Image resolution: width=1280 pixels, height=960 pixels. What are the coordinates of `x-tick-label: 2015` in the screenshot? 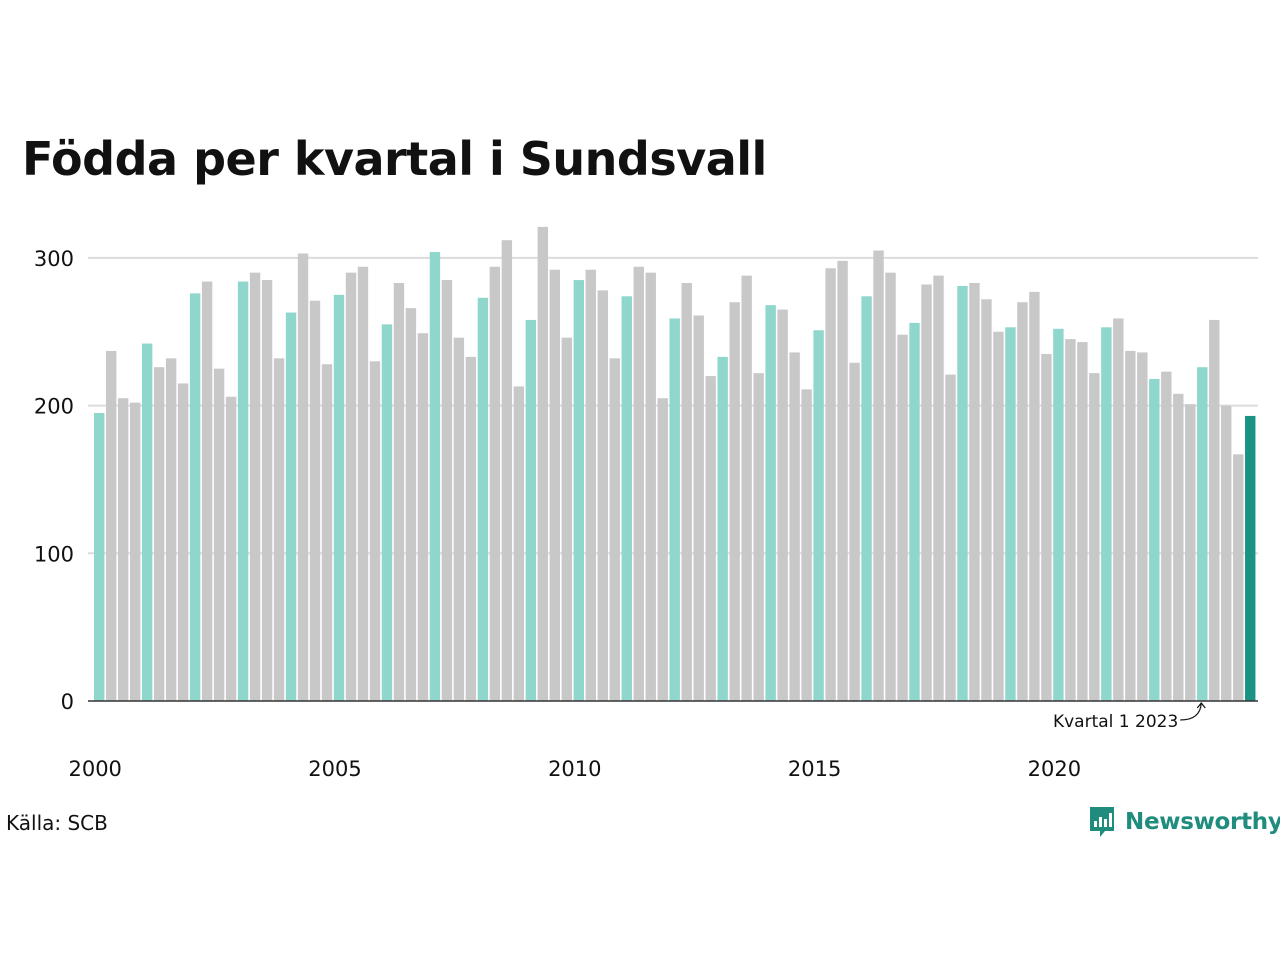 It's located at (814, 769).